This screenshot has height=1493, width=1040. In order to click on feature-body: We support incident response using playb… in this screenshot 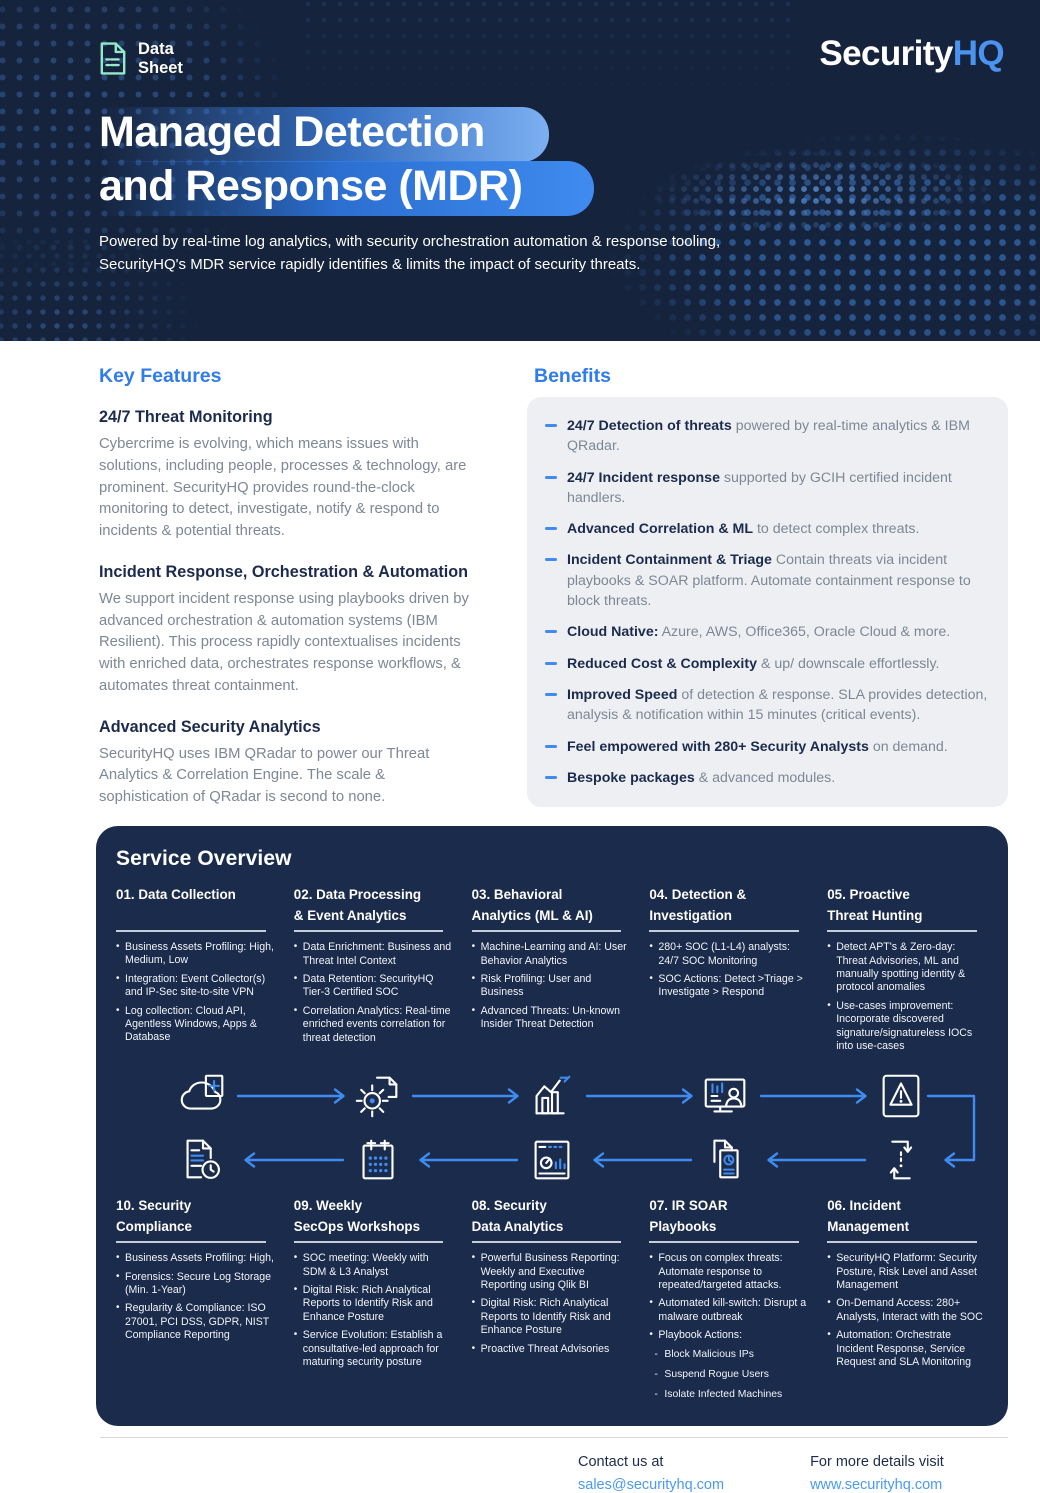, I will do `click(284, 642)`.